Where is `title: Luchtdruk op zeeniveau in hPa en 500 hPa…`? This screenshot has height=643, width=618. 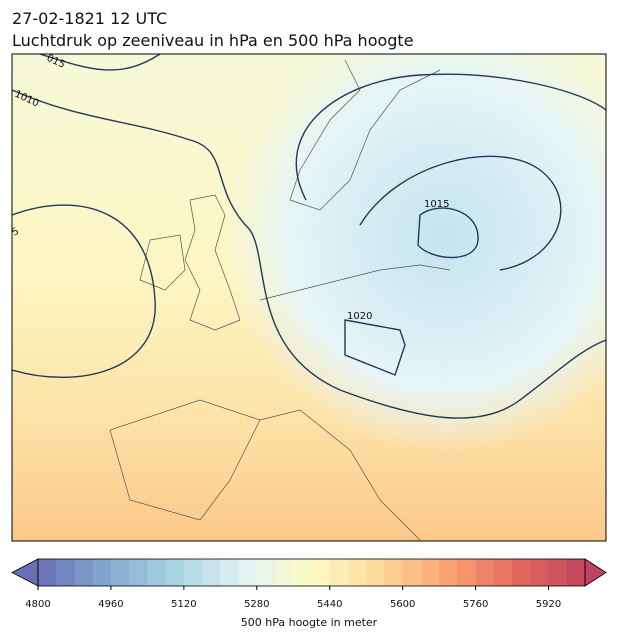
title: Luchtdruk op zeeniveau in hPa en 500 hPa… is located at coordinates (213, 40).